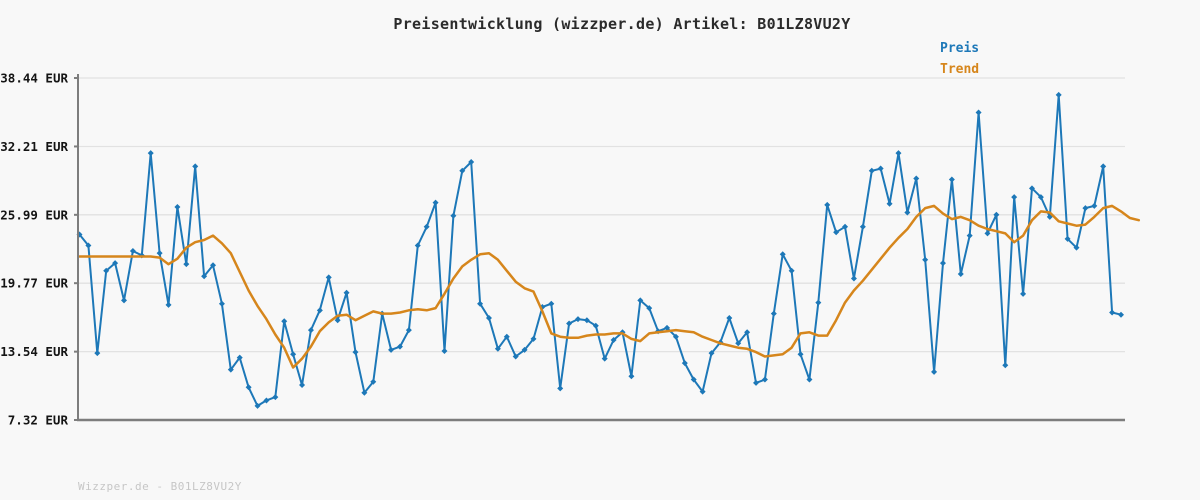 The image size is (1200, 500). I want to click on legend-label-trend: Trend, so click(960, 69).